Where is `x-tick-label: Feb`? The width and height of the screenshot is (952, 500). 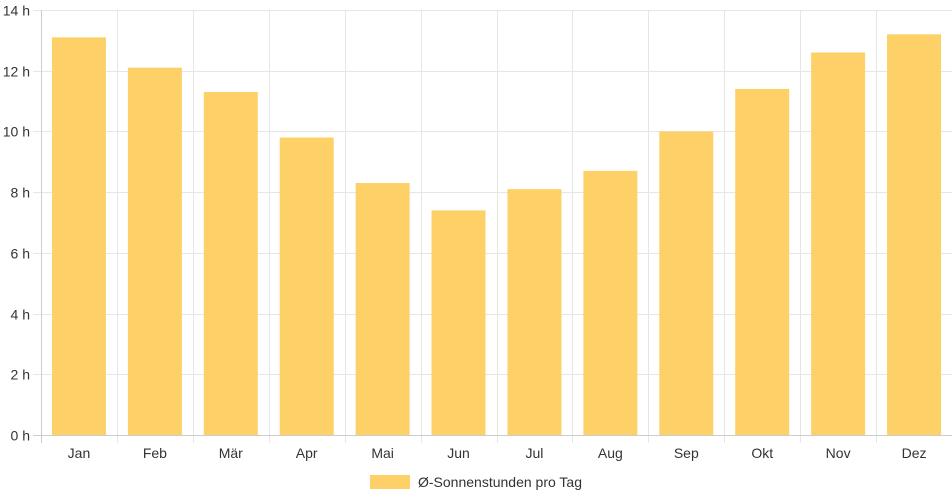
x-tick-label: Feb is located at coordinates (155, 453).